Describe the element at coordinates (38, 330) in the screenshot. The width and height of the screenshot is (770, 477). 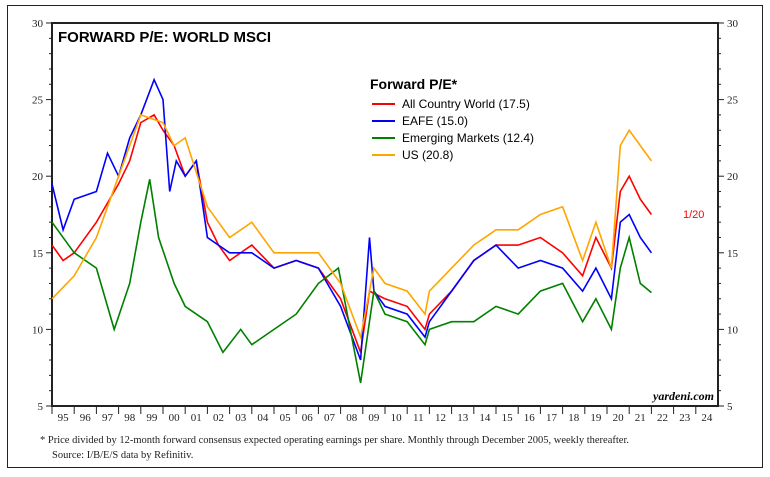
I see `y-tick-label-left: 10` at that location.